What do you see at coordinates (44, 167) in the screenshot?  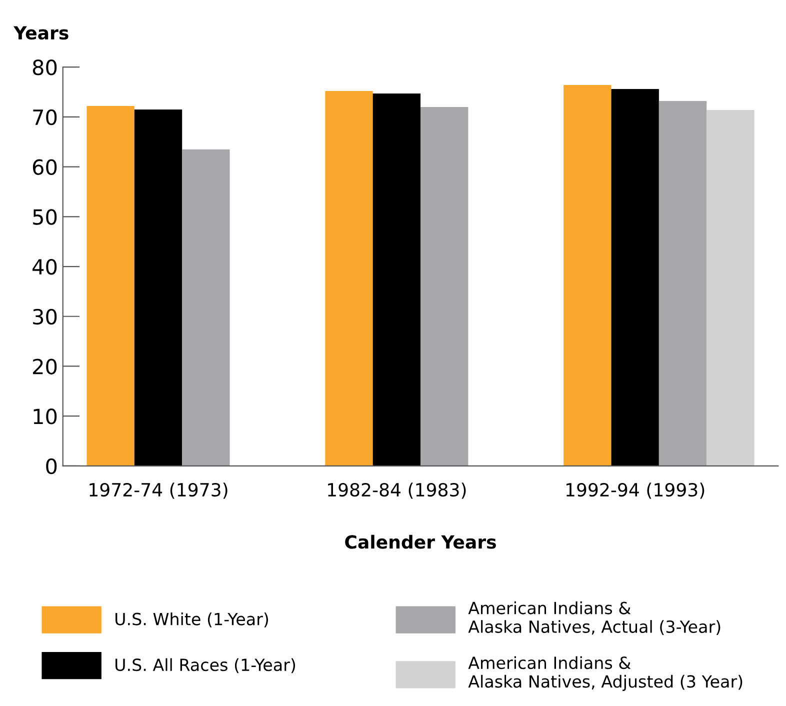 I see `y-tick-label: 60` at bounding box center [44, 167].